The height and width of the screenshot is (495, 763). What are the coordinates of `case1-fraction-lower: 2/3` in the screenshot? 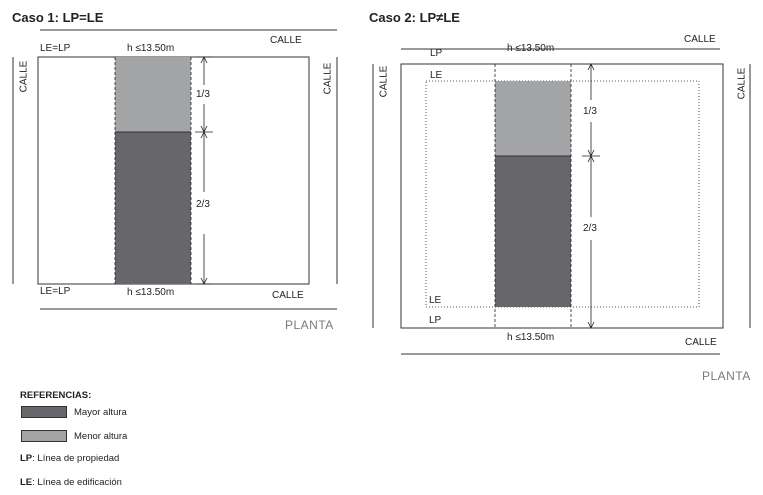 It's located at (203, 204).